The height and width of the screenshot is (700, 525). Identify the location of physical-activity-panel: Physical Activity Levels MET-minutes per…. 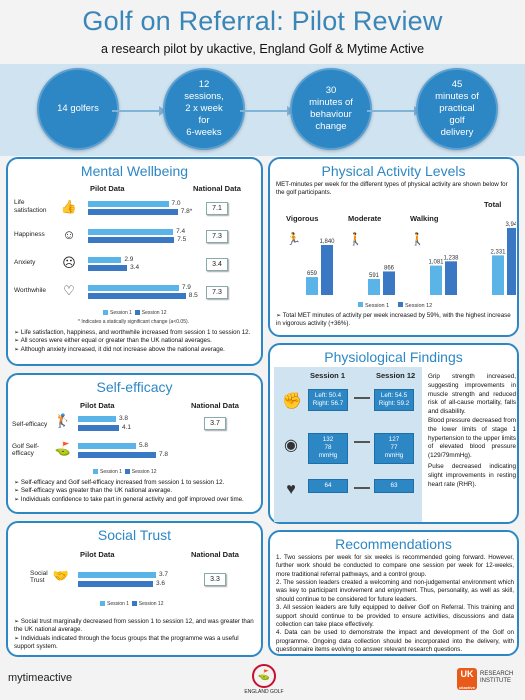
(393, 247).